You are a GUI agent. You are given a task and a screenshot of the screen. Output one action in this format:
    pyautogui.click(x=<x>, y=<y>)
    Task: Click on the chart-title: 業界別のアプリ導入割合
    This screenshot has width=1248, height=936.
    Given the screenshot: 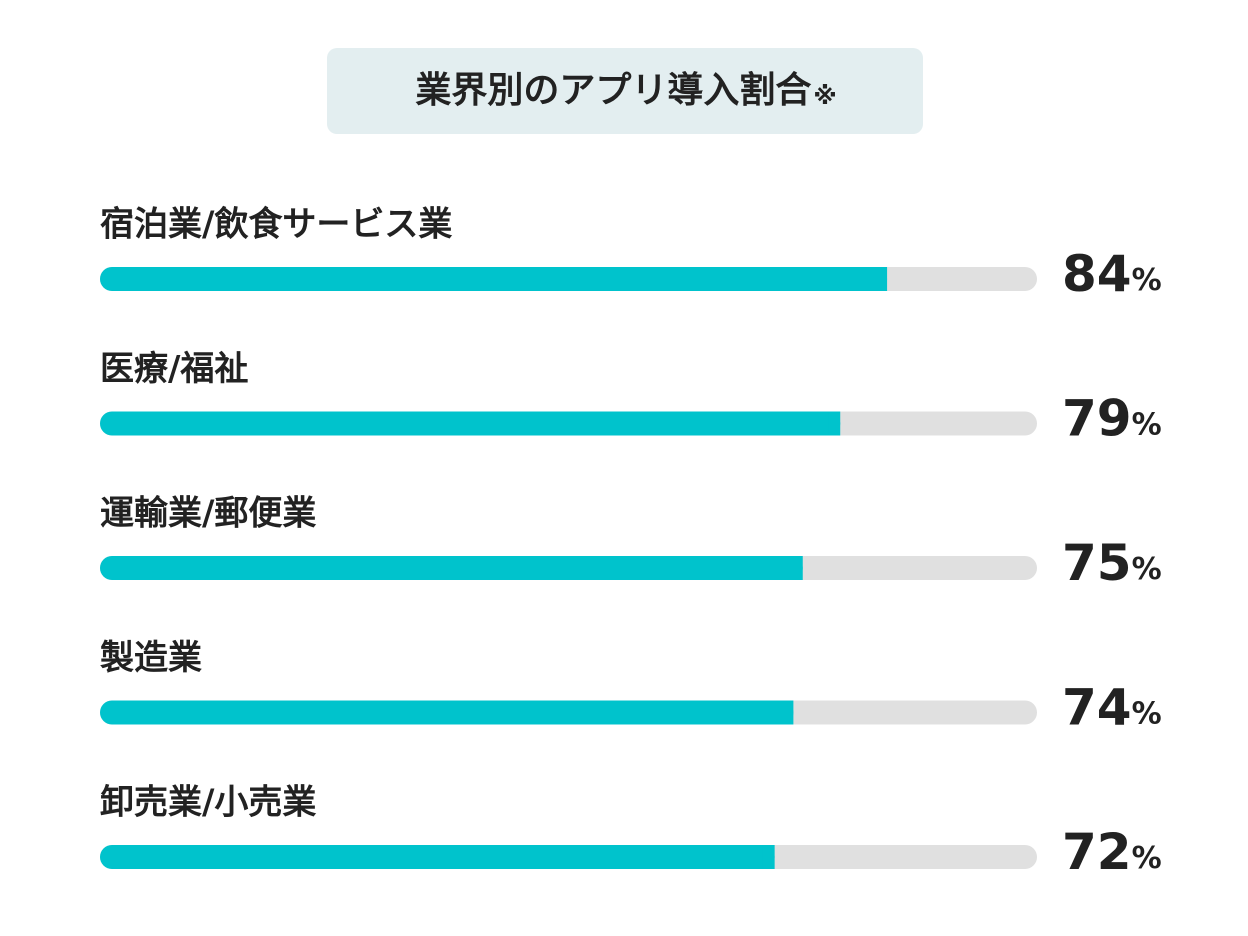 What is the action you would take?
    pyautogui.click(x=613, y=90)
    